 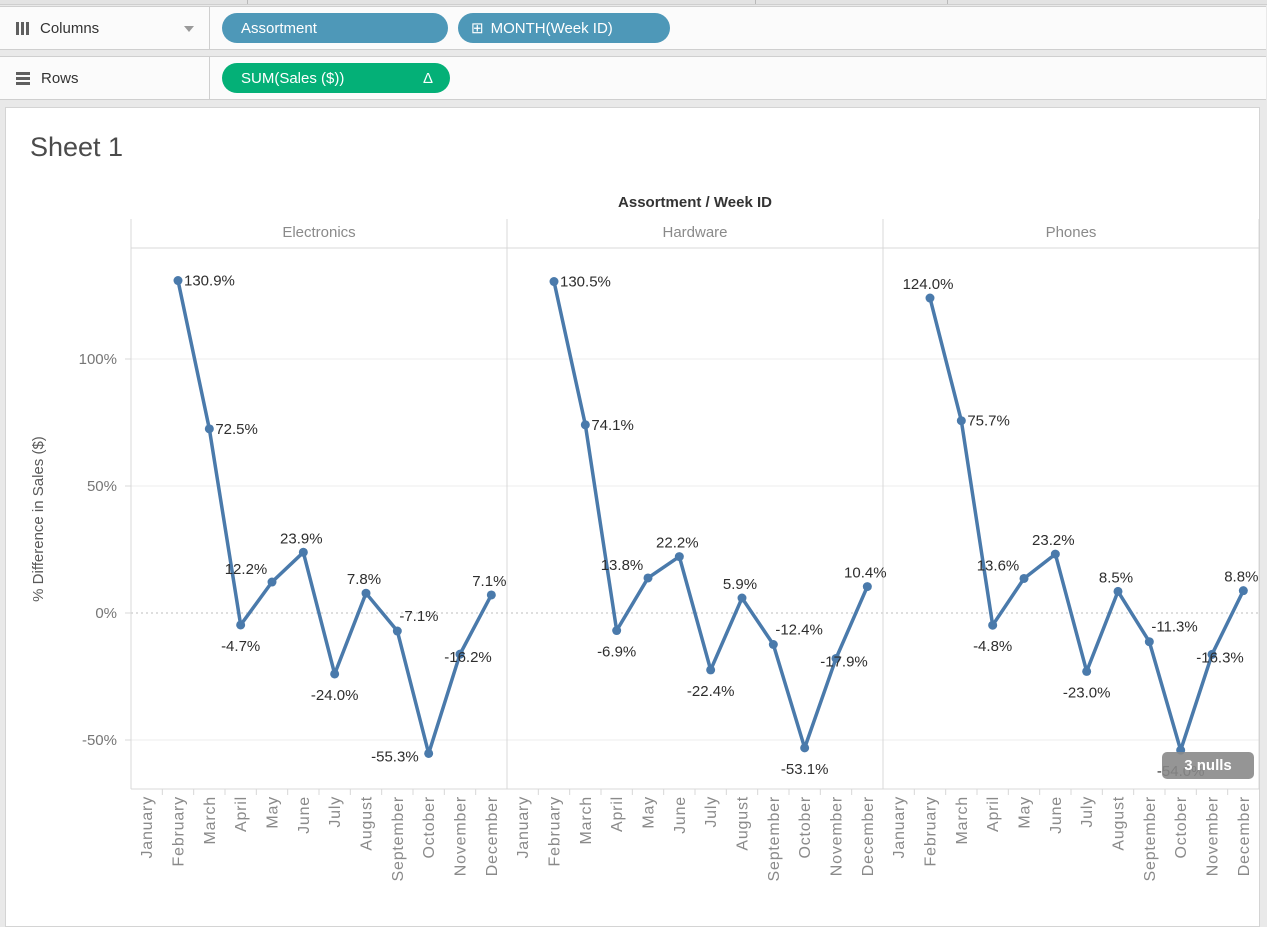 I want to click on pill-sum-sales: SUM(Sales ($)) Δ, so click(x=336, y=78).